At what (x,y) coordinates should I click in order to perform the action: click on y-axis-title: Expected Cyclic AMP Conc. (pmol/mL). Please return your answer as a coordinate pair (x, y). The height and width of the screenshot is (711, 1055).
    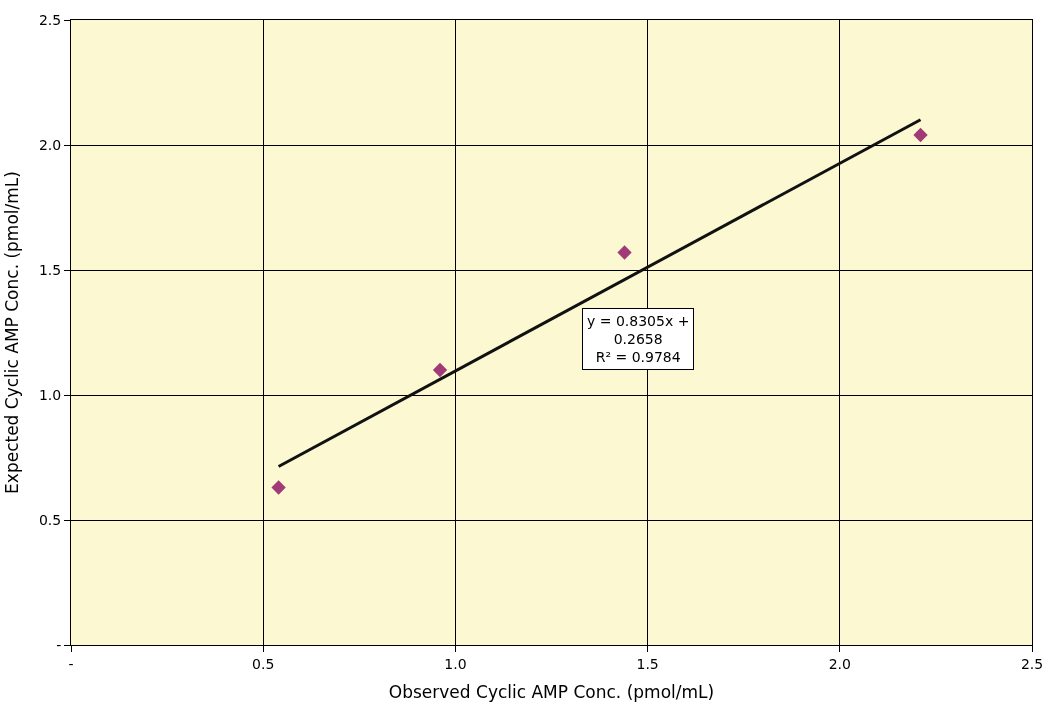
    Looking at the image, I should click on (12, 332).